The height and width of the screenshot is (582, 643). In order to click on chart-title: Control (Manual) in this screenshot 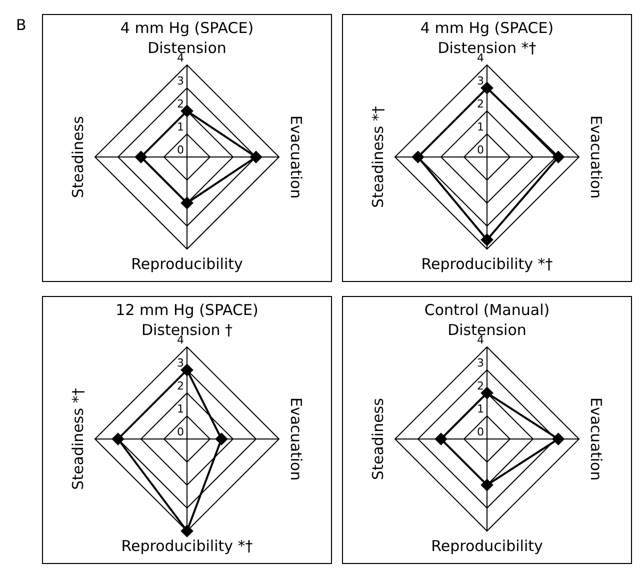, I will do `click(487, 310)`.